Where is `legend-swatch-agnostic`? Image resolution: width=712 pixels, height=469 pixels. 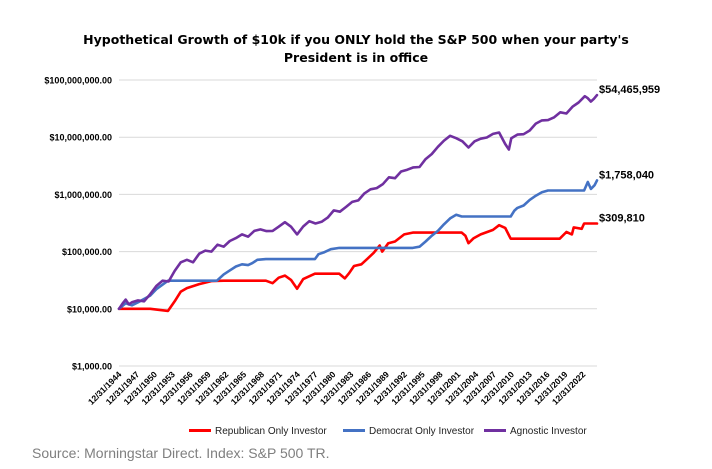 legend-swatch-agnostic is located at coordinates (495, 430).